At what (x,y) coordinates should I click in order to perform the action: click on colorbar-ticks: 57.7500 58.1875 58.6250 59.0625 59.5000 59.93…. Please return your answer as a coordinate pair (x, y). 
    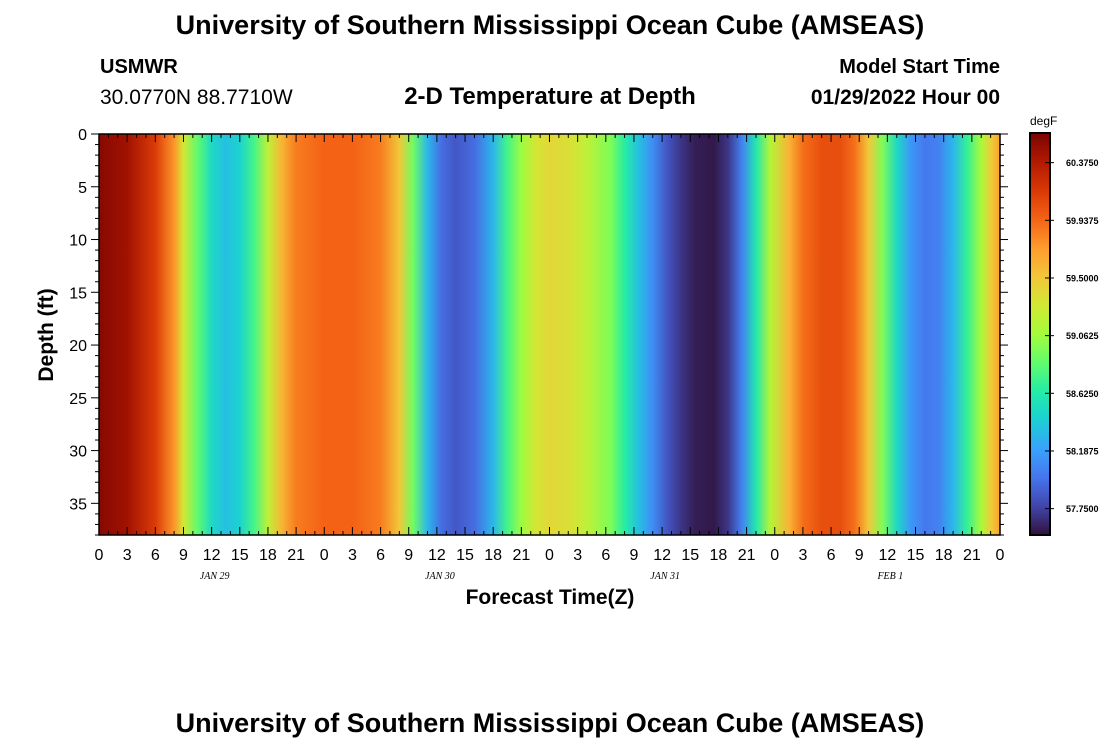
    Looking at the image, I should click on (1072, 336).